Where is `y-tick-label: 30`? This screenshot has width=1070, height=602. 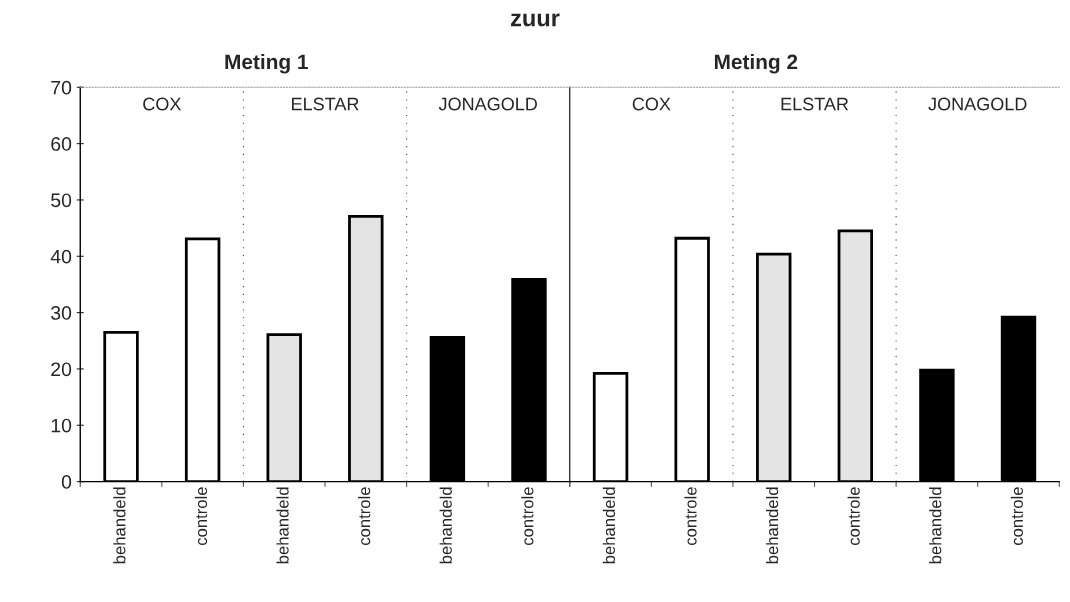
y-tick-label: 30 is located at coordinates (61, 313).